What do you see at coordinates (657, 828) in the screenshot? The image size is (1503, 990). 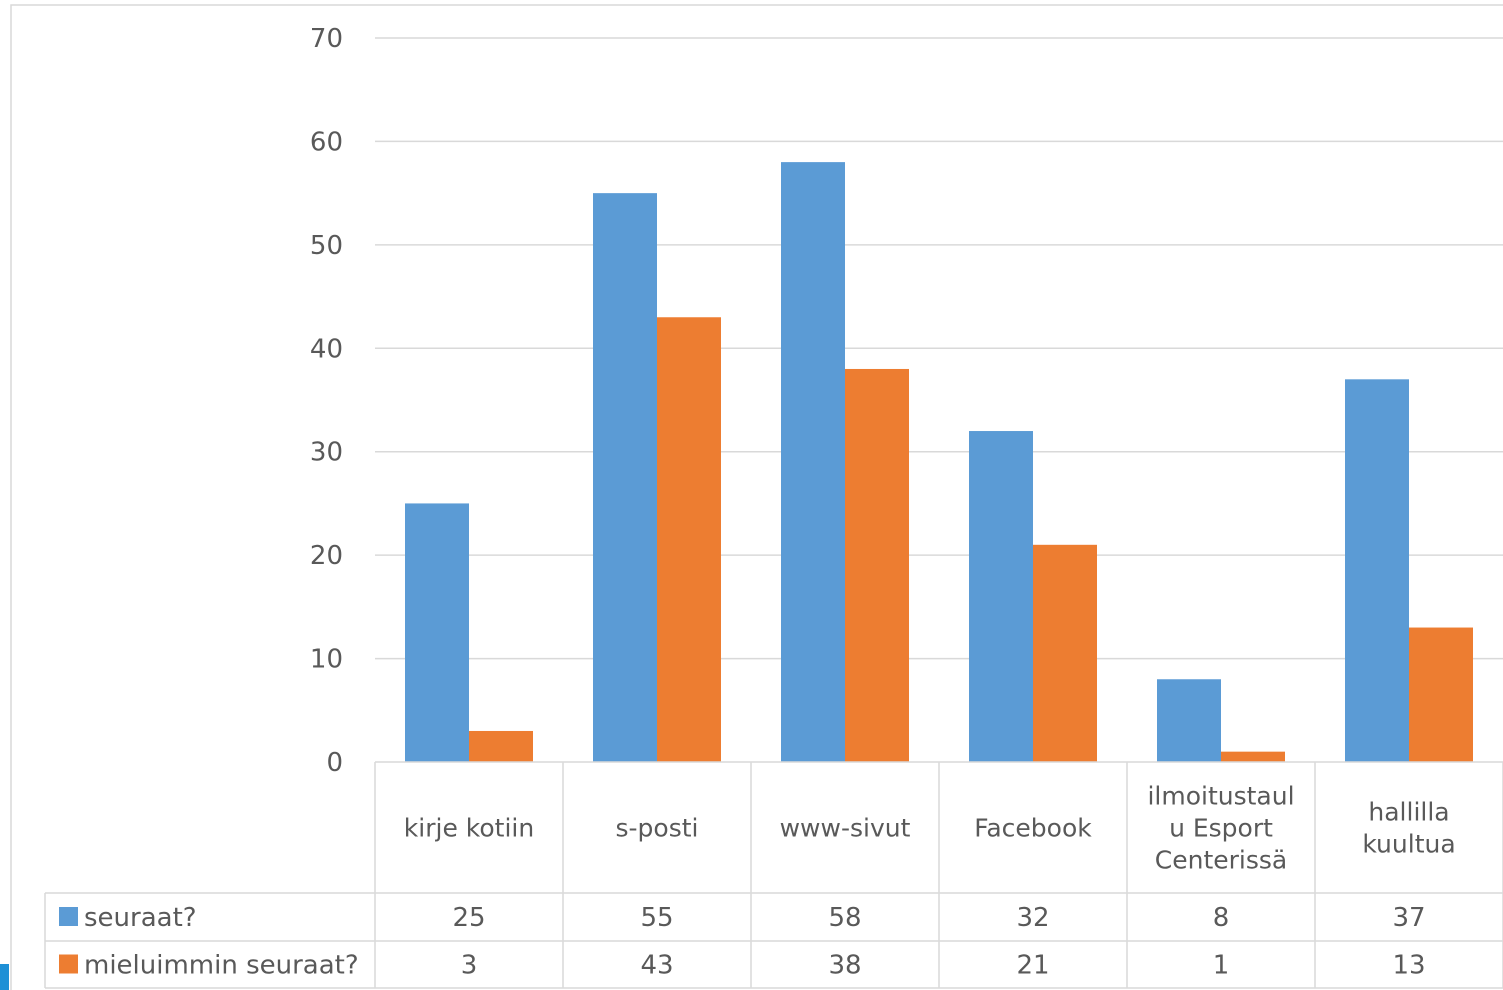 I see `category-label: s-posti` at bounding box center [657, 828].